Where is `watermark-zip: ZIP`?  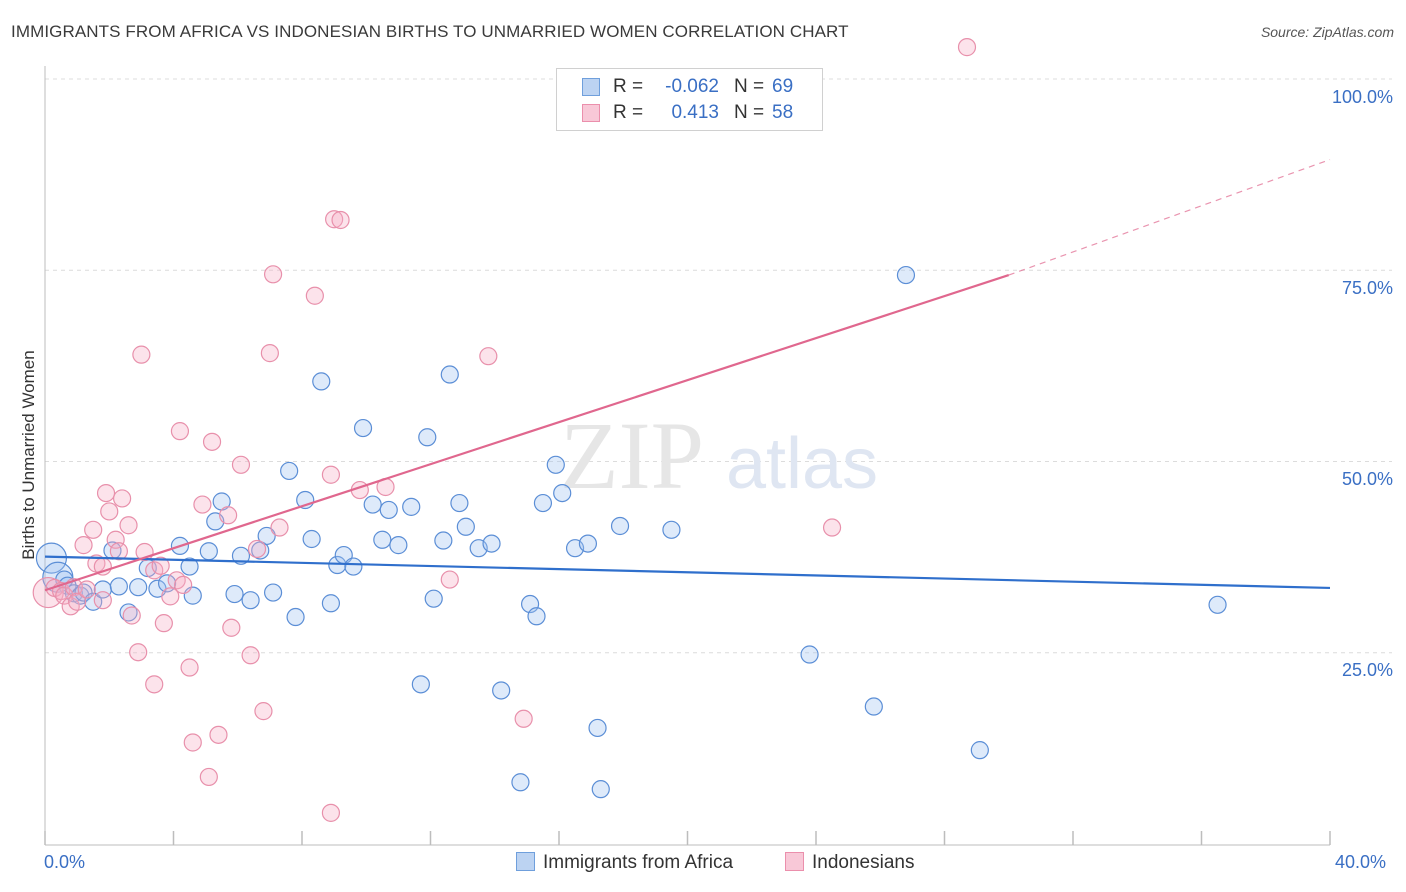
watermark-zip: ZIP is located at coordinates (632, 455).